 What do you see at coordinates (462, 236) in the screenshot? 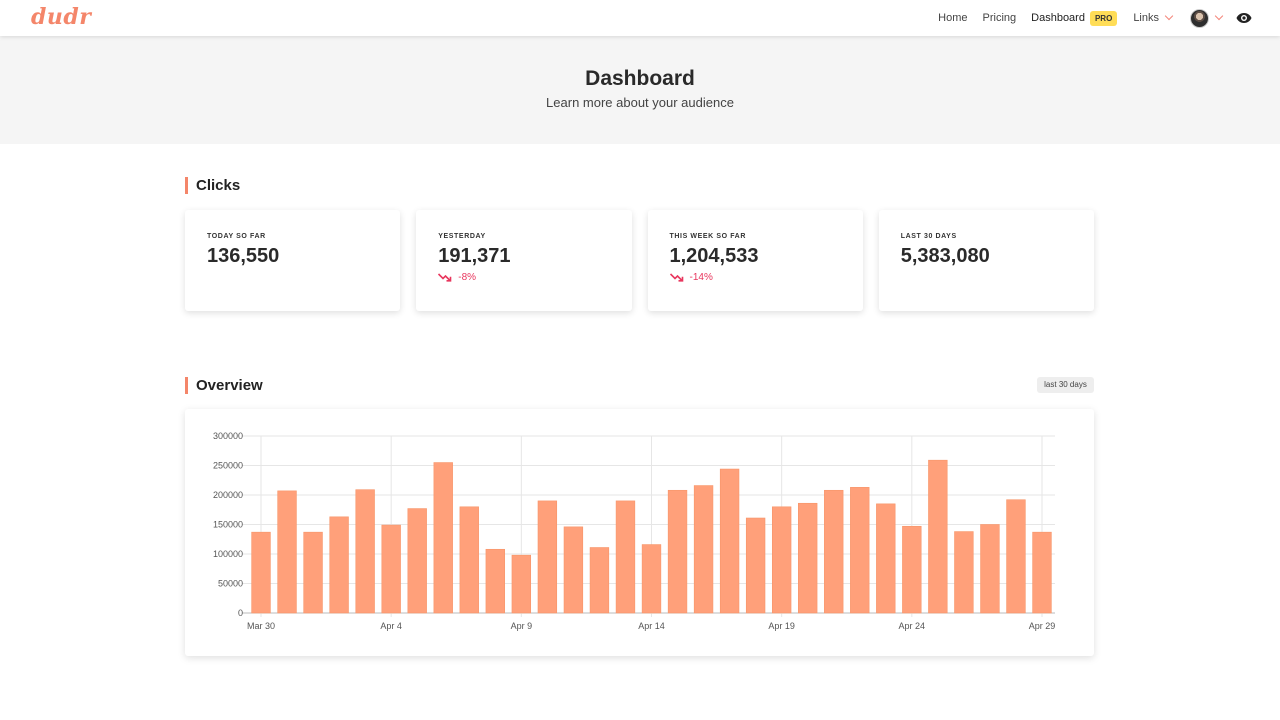
I see `stat-label: YESTERDAY` at bounding box center [462, 236].